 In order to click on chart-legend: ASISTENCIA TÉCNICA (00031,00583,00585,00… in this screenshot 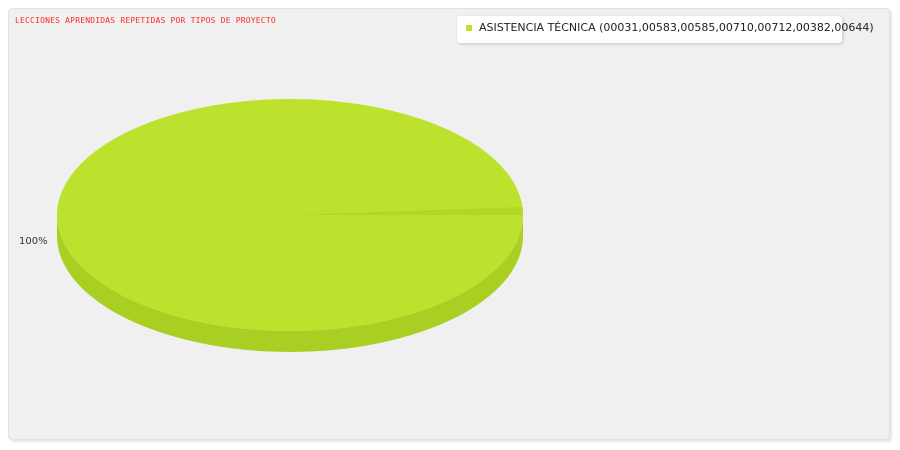, I will do `click(665, 29)`.